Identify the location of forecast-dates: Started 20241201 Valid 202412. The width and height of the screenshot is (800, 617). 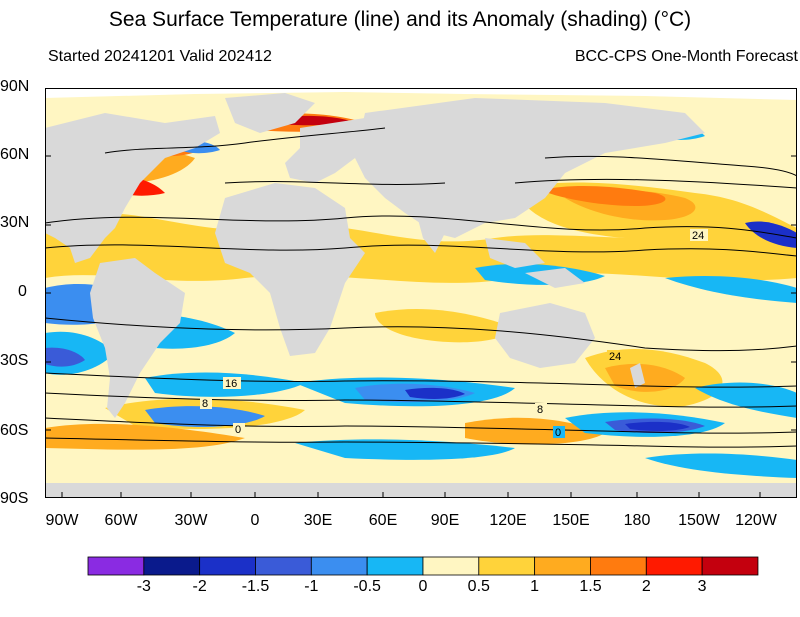
(160, 56).